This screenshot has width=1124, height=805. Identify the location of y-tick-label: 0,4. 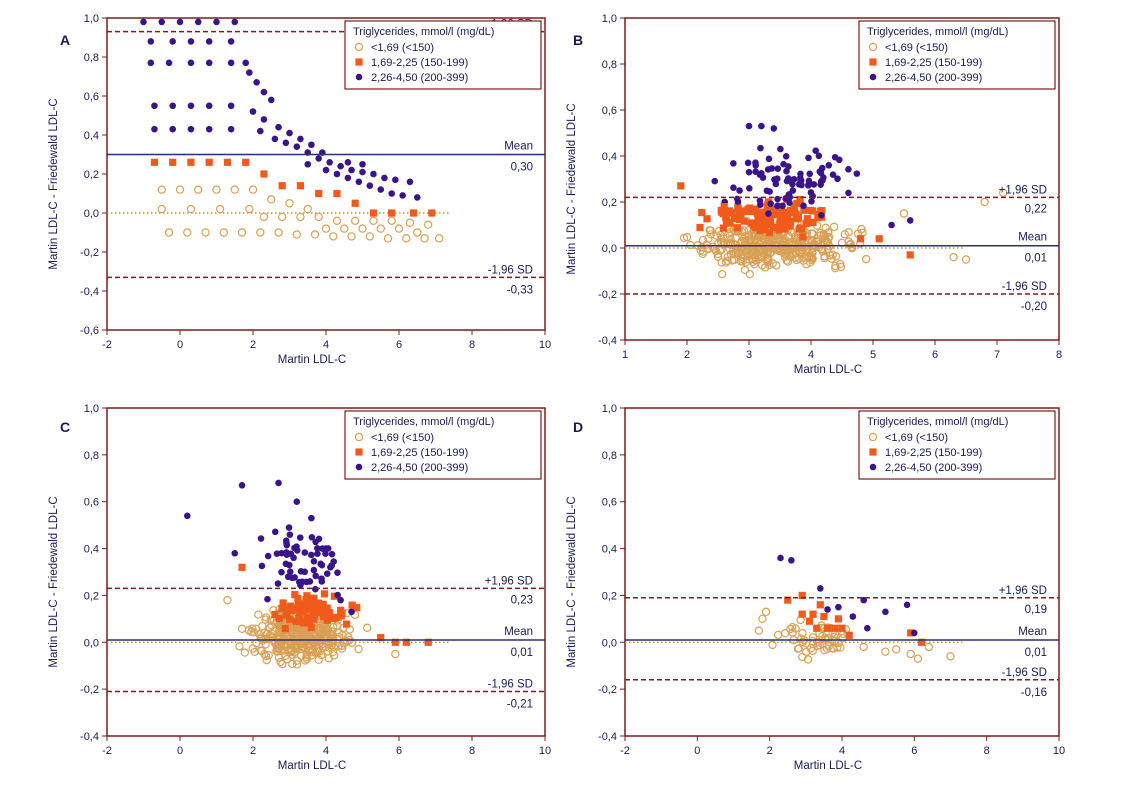
(609, 157).